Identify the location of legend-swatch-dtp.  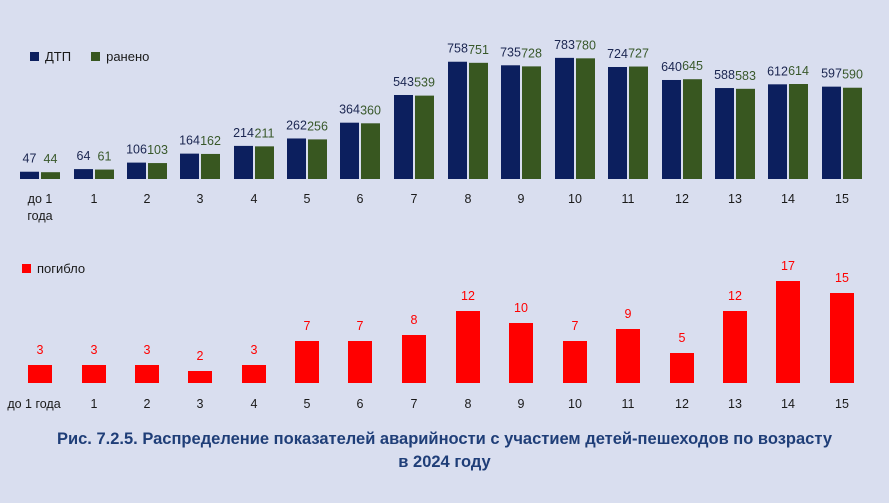
(34, 56).